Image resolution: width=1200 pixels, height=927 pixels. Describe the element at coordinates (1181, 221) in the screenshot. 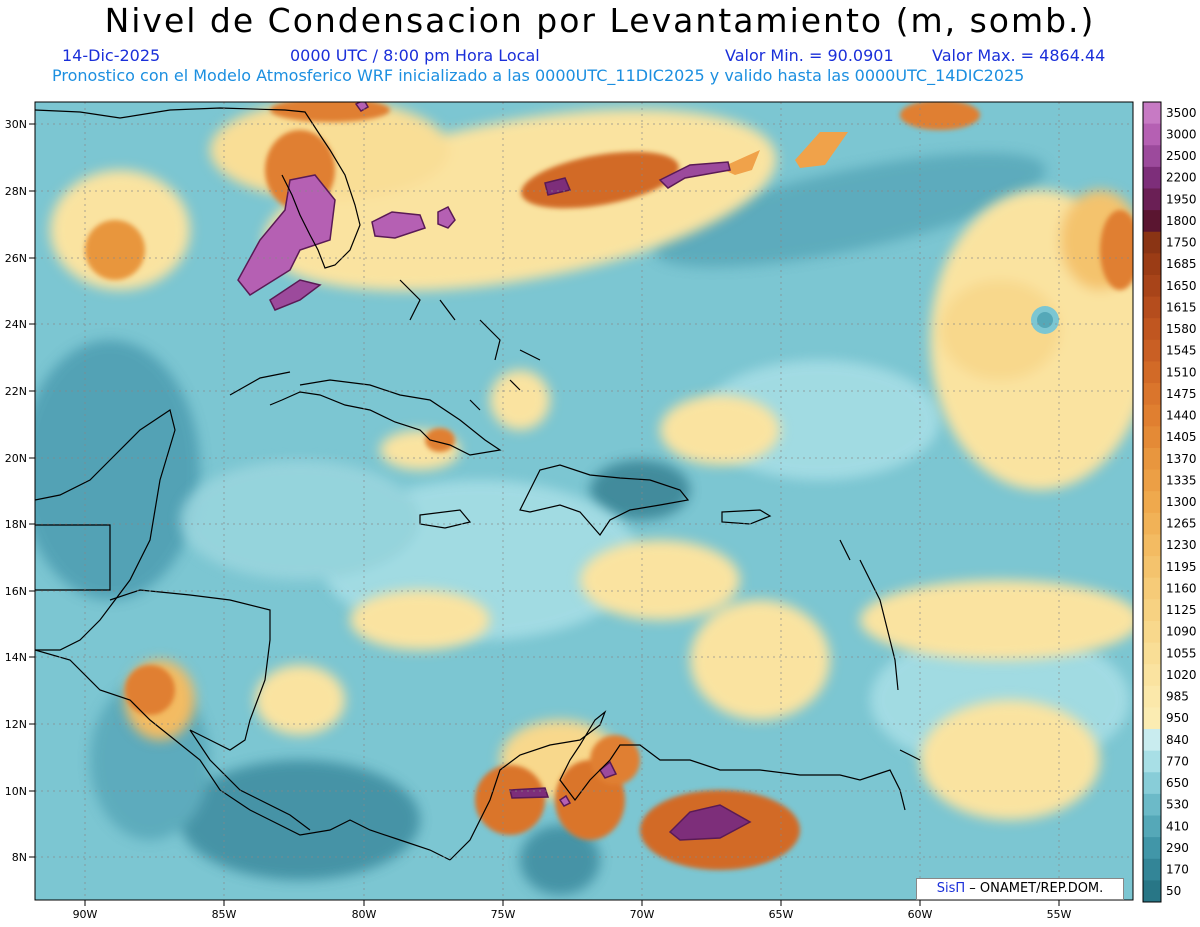

I see `colorbar-label: 1800` at that location.